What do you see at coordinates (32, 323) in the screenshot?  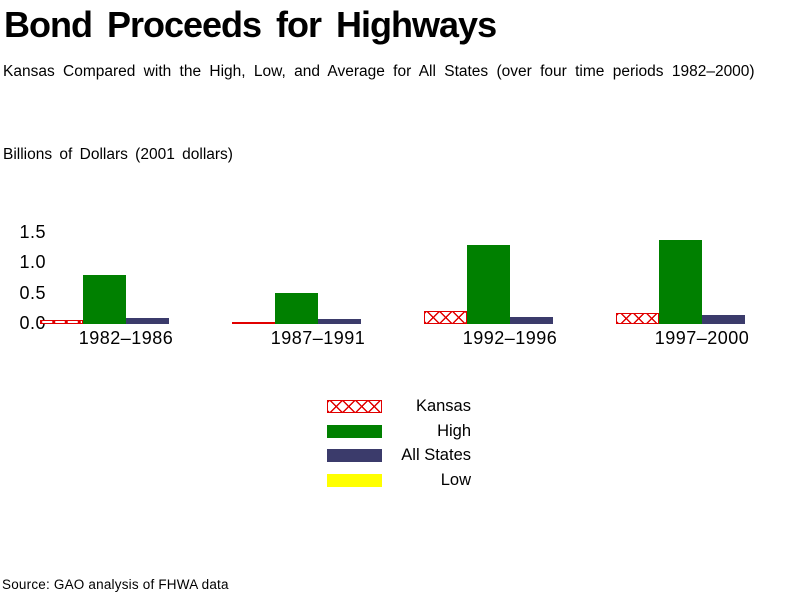 I see `y-tick-label-3: 0.0` at bounding box center [32, 323].